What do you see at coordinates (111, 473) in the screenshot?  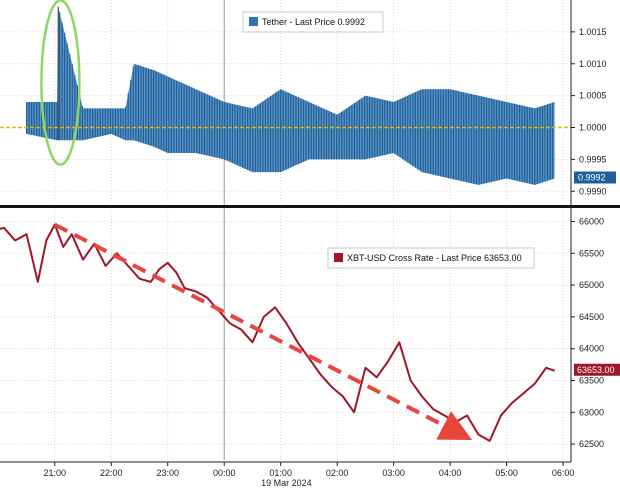 I see `x-tick-label: 22:00` at bounding box center [111, 473].